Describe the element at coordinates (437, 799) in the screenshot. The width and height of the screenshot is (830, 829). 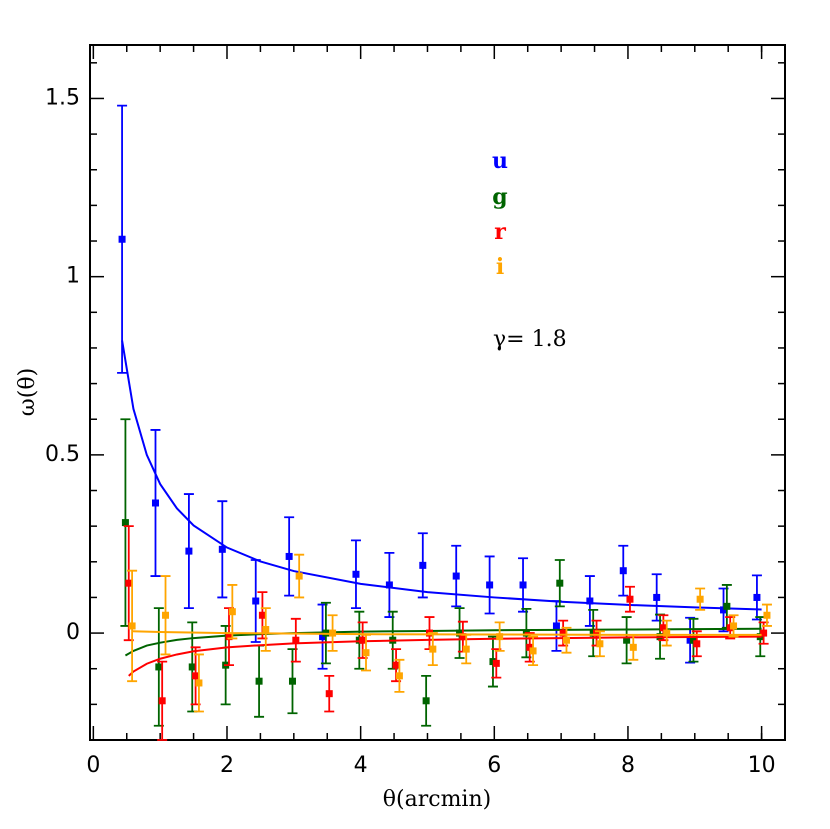
I see `x-axis-label: θ(arcmin)` at that location.